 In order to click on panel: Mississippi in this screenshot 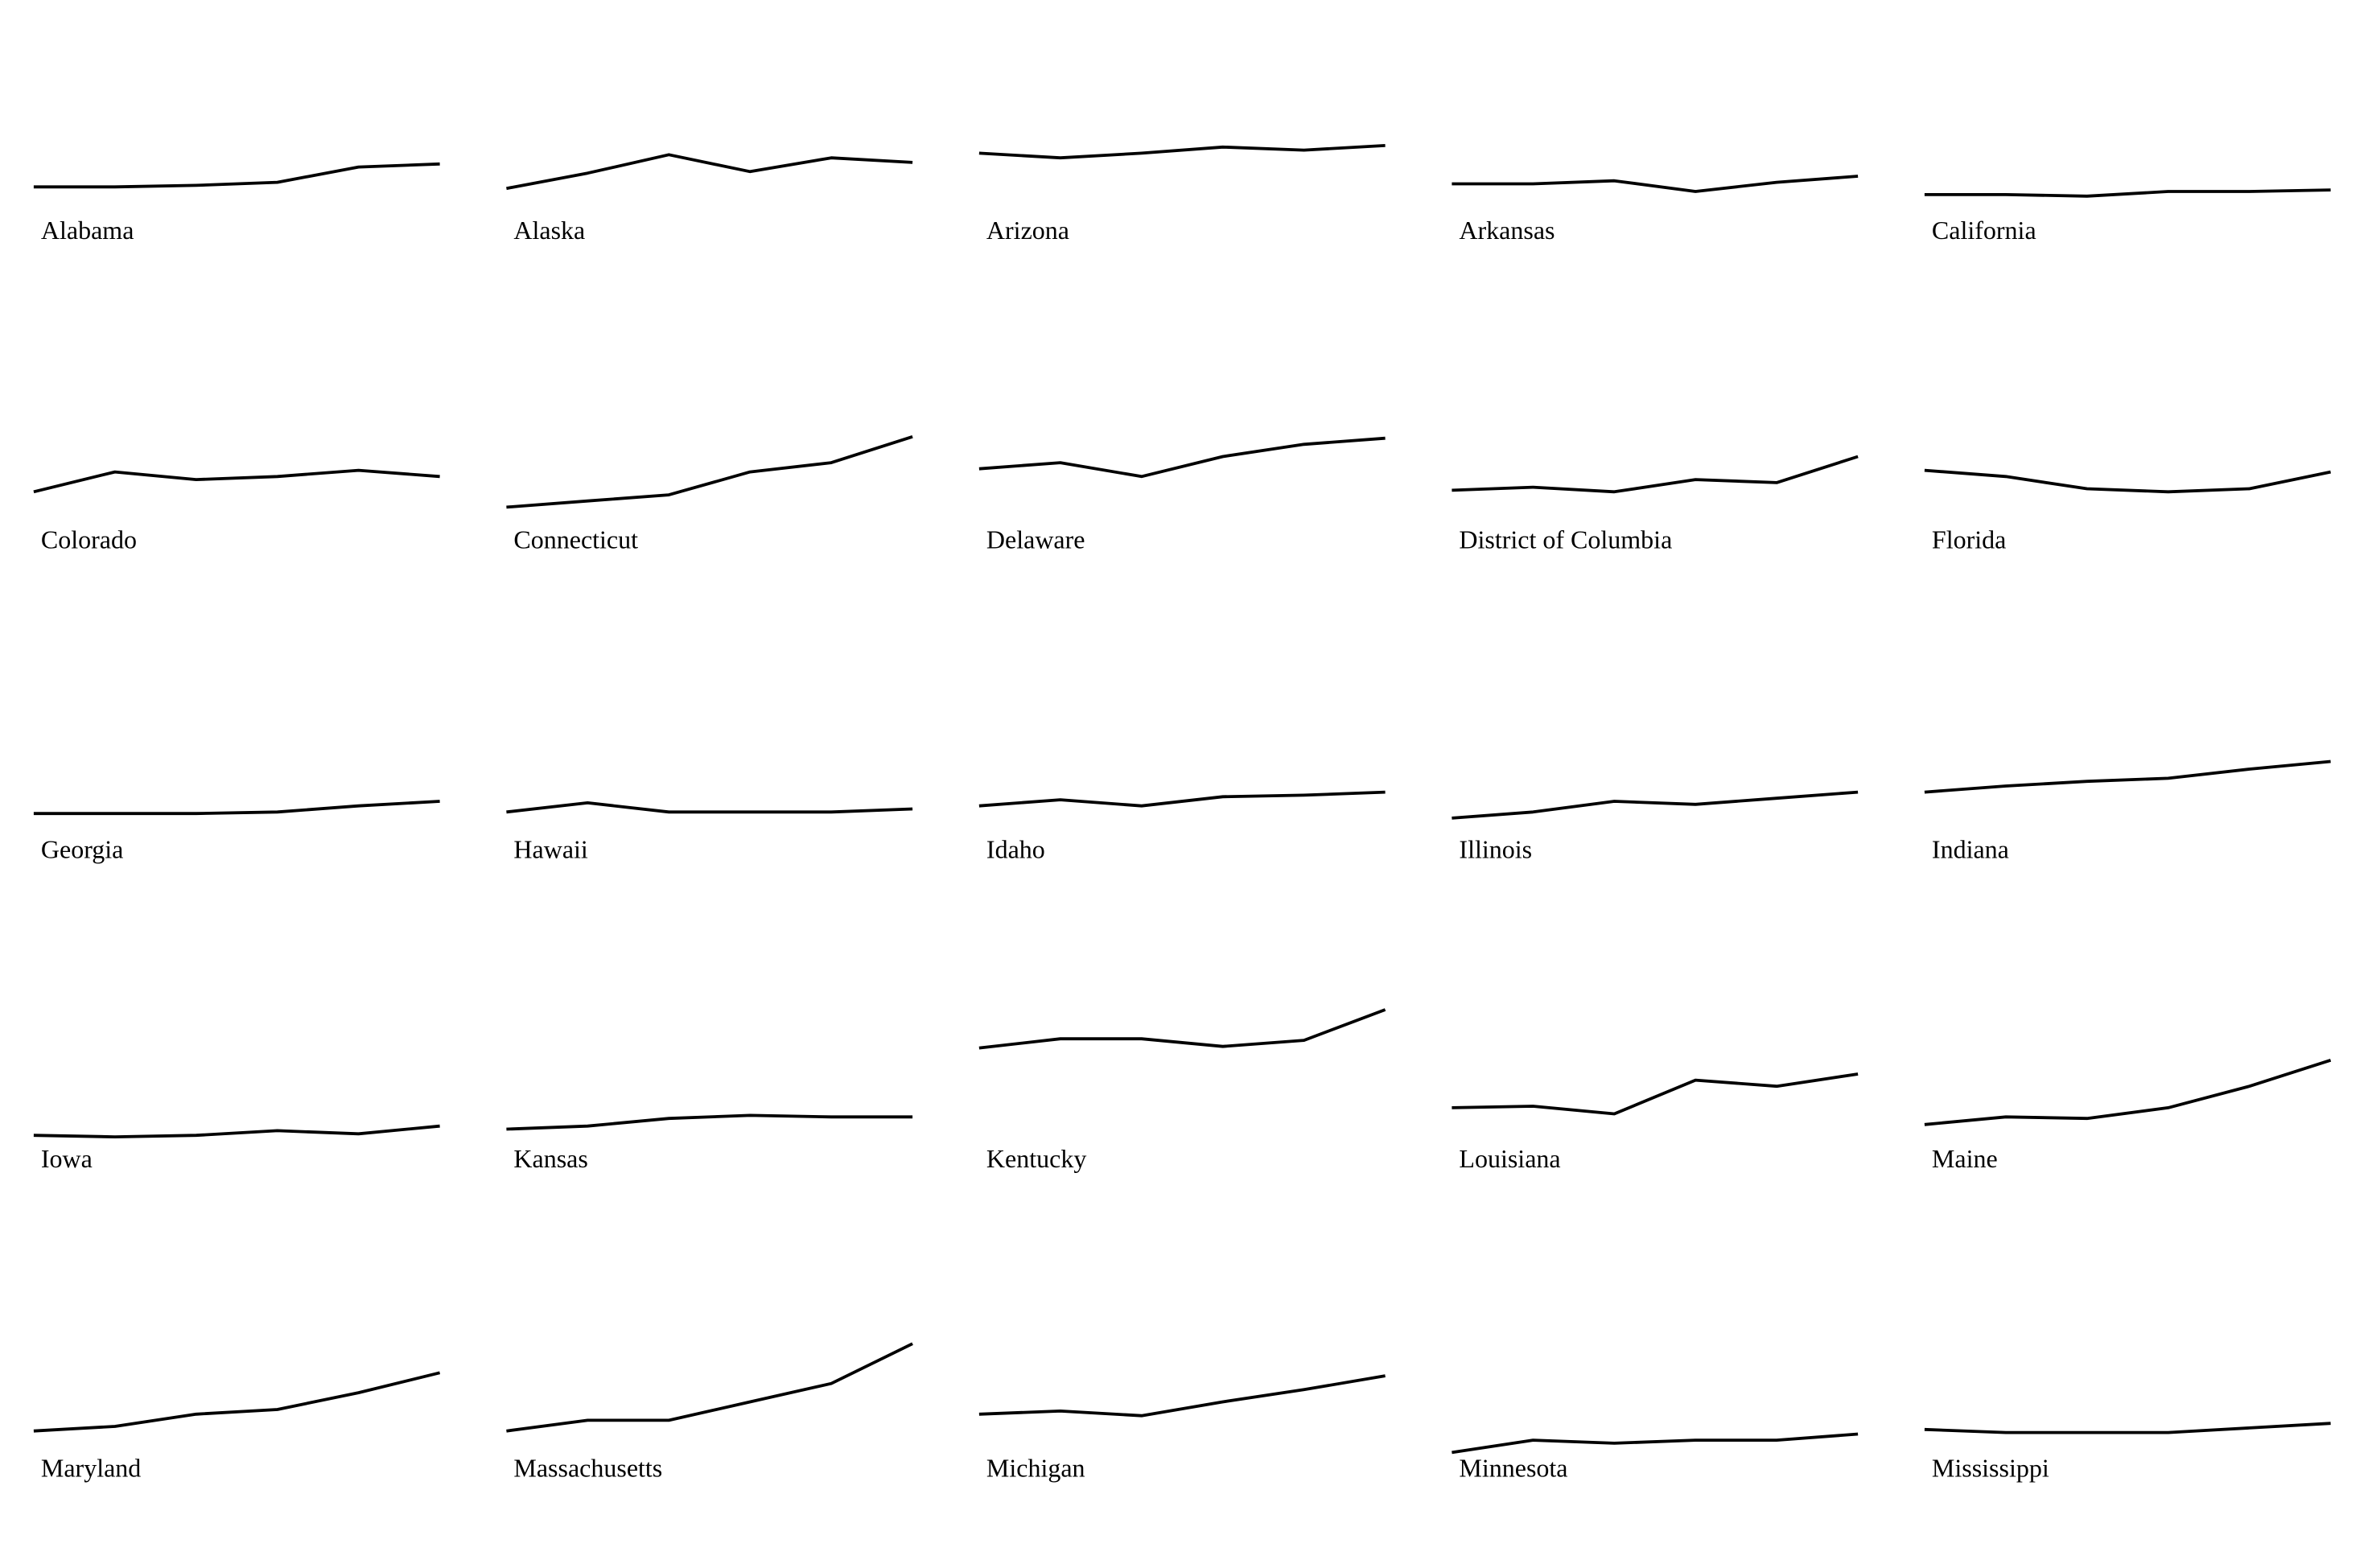, I will do `click(2127, 1452)`.